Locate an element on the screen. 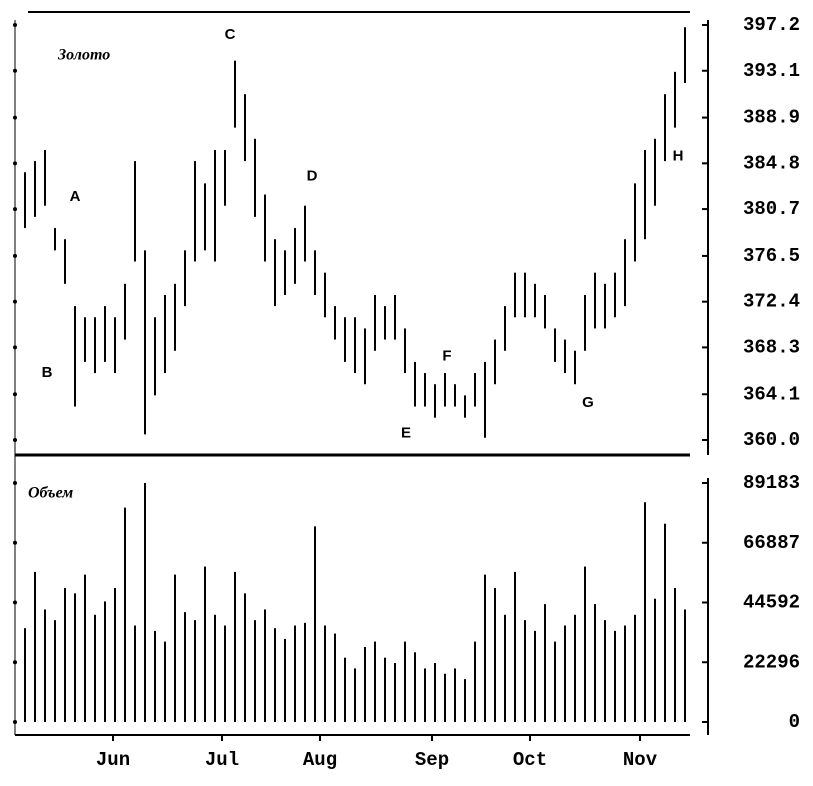 The width and height of the screenshot is (813, 786). y-tick-label: 360.0 is located at coordinates (771, 440).